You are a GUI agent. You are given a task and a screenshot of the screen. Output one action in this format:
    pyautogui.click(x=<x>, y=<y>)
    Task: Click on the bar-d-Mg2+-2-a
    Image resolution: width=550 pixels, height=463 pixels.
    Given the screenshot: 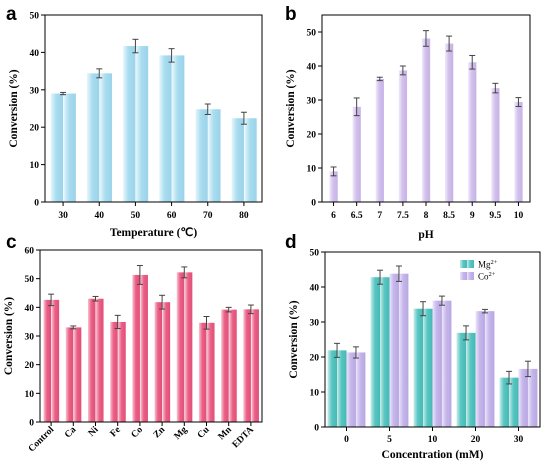 What is the action you would take?
    pyautogui.click(x=418, y=367)
    